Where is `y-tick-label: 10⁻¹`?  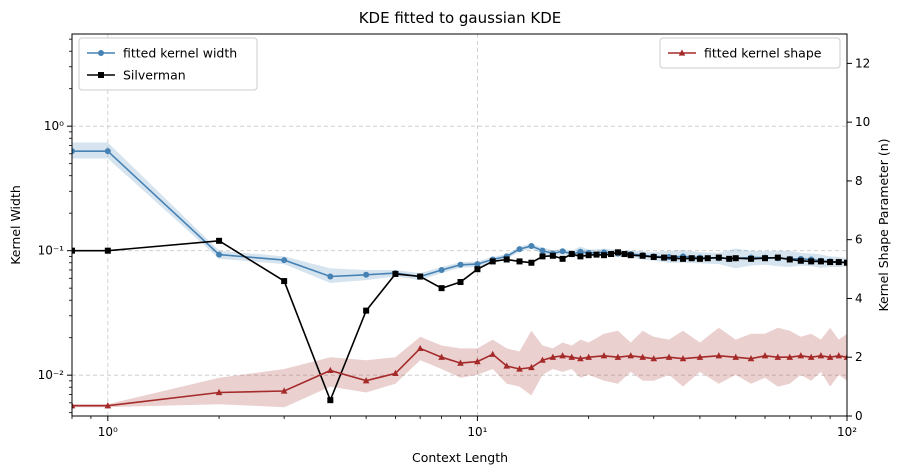
y-tick-label: 10⁻¹ is located at coordinates (51, 251).